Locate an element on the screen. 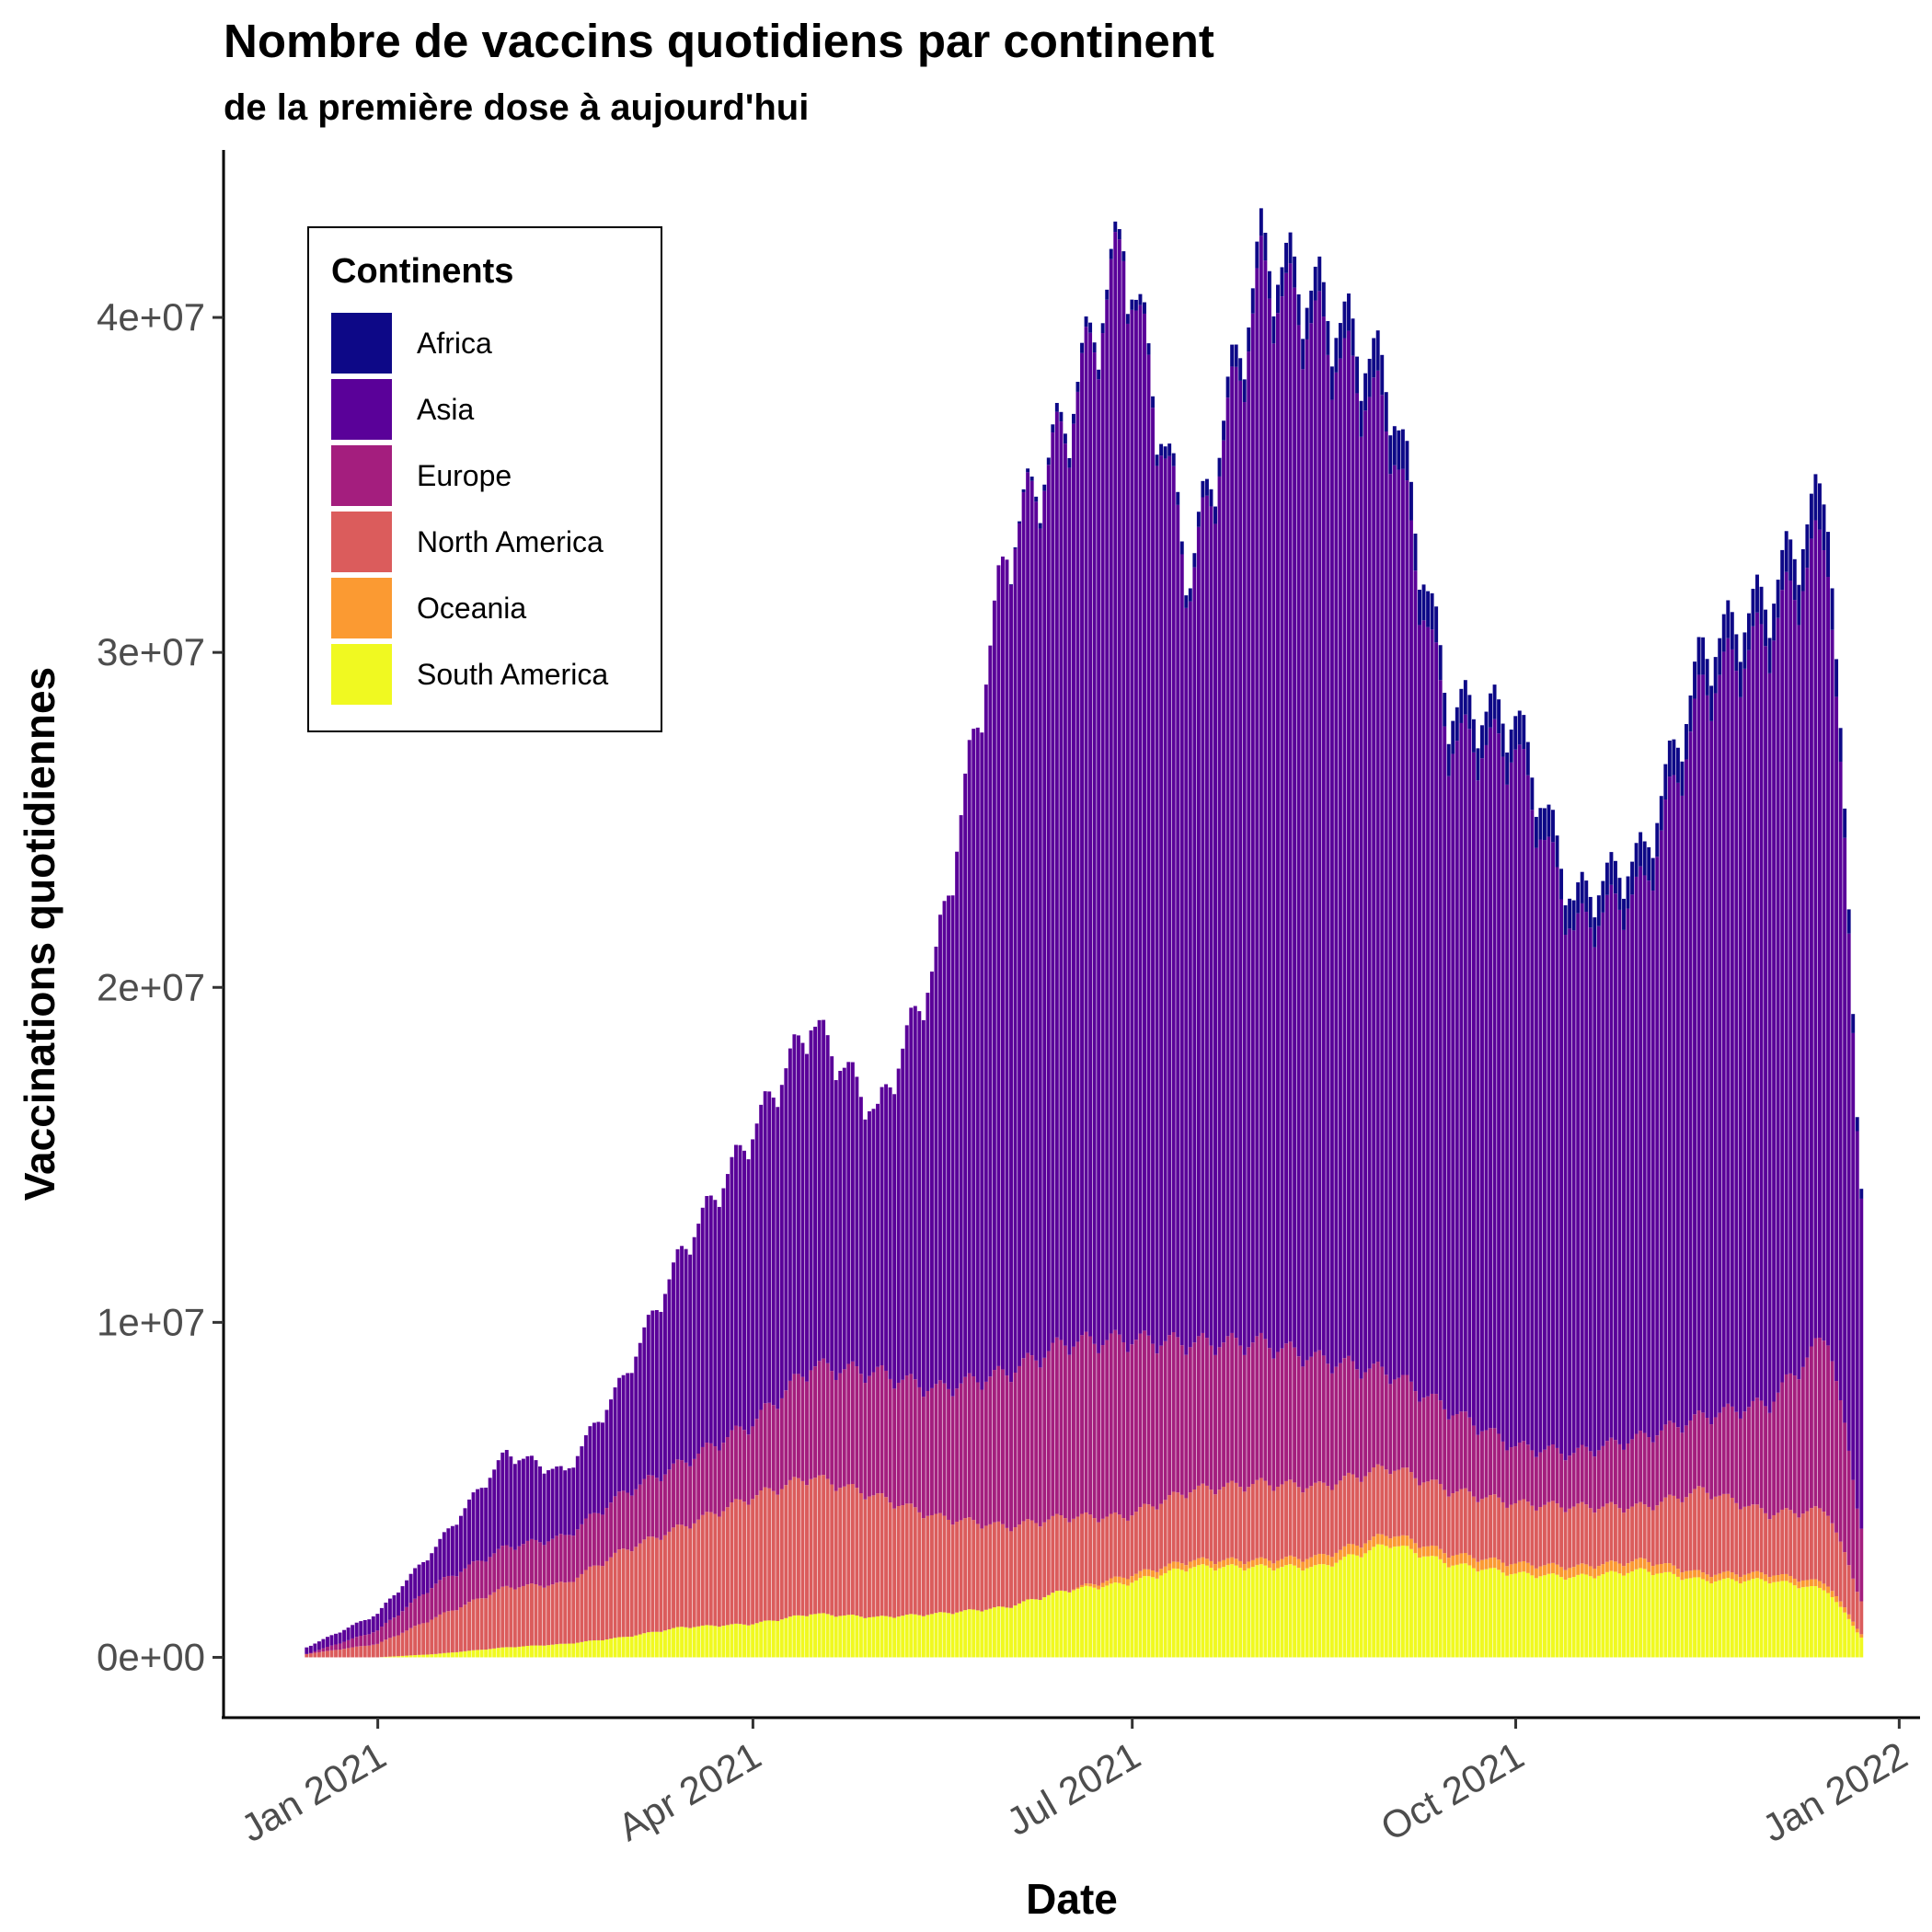 The width and height of the screenshot is (1932, 1932). y-tick-label: 1e+07 is located at coordinates (151, 1321).